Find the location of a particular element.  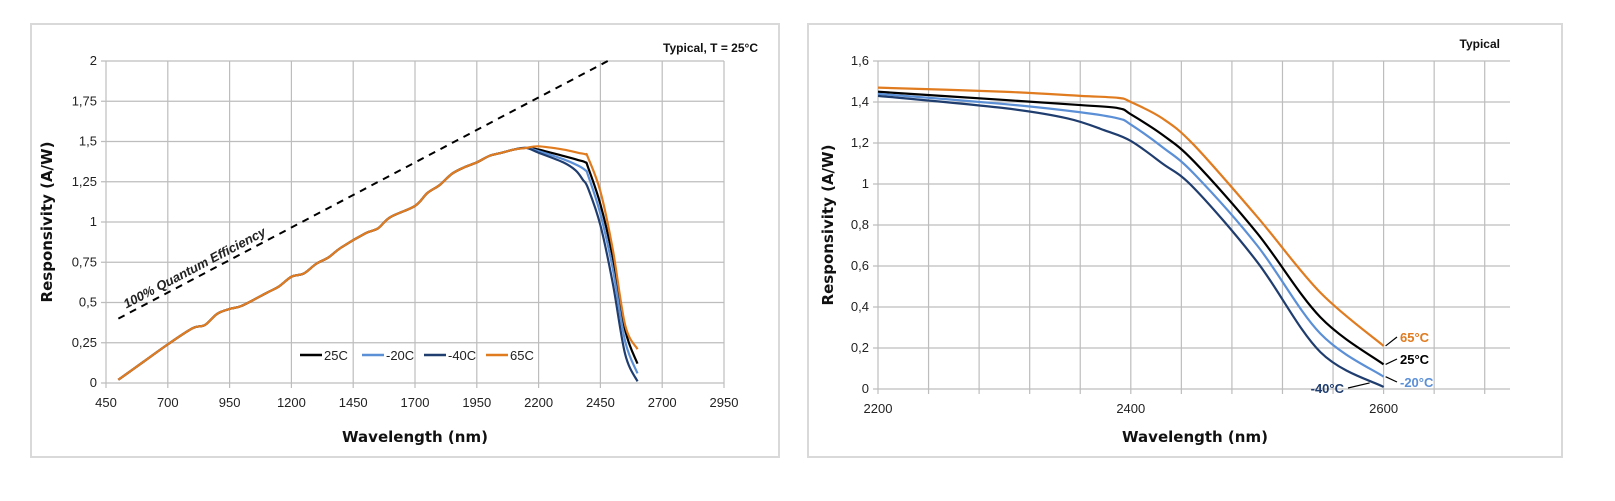

y-tick-label: 0,75 is located at coordinates (84, 261).